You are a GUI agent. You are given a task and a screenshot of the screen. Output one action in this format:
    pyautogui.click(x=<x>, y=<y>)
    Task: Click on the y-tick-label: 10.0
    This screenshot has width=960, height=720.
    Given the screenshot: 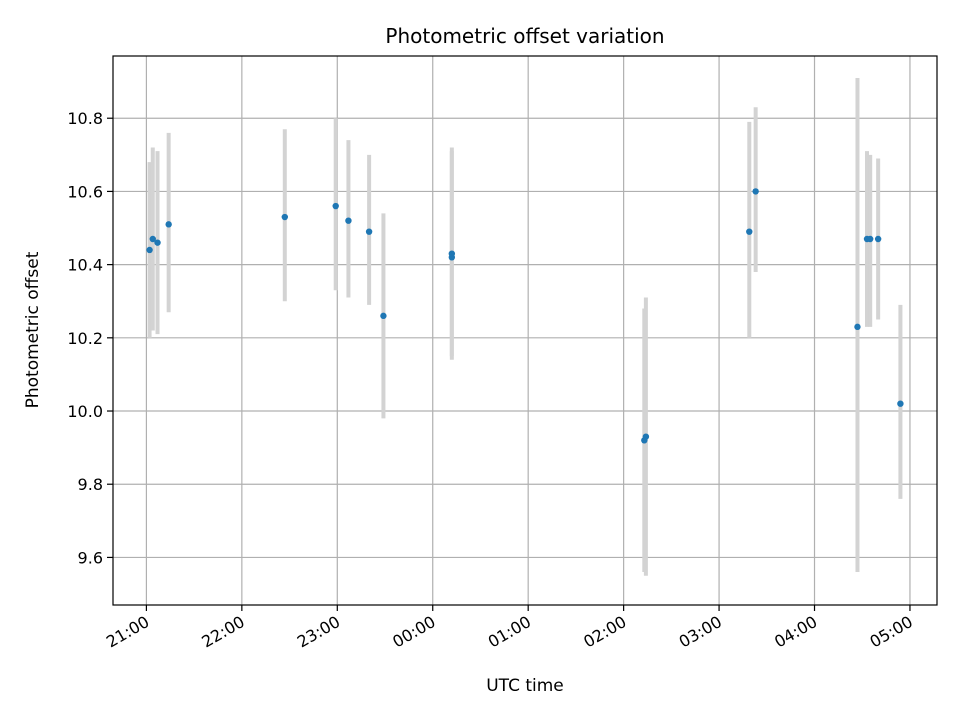 What is the action you would take?
    pyautogui.click(x=85, y=411)
    